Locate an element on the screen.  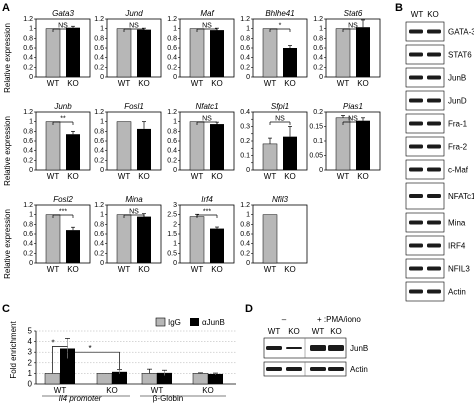
protein-label: GATA-3 is located at coordinates (461, 32).